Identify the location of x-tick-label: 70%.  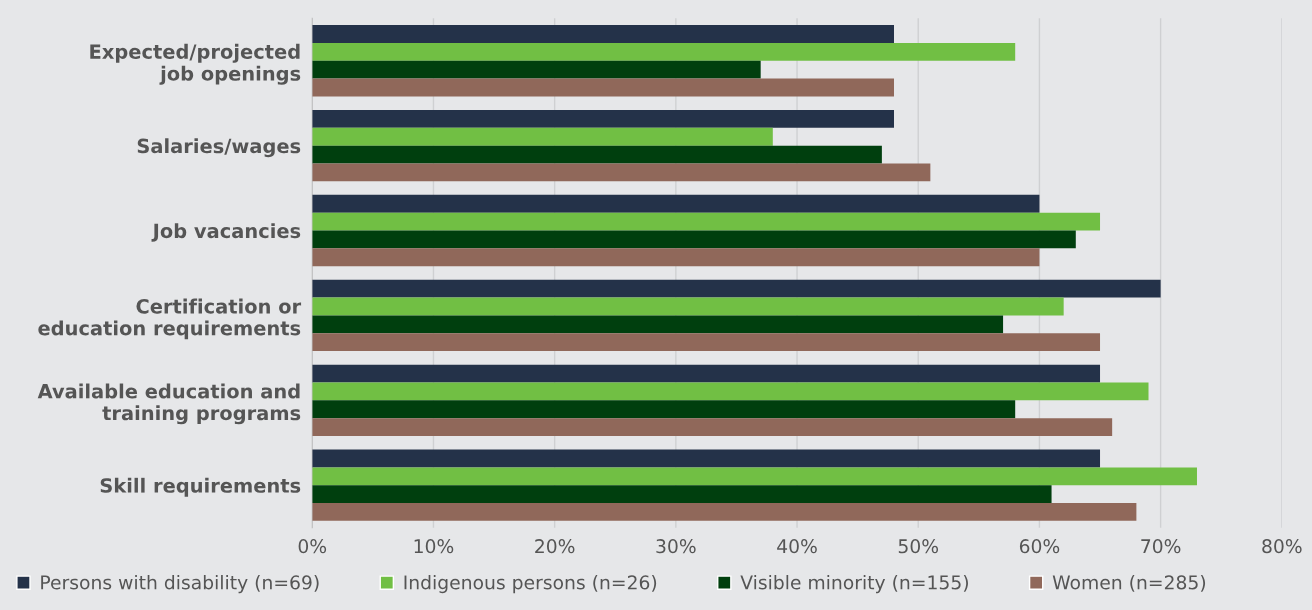
(1161, 546).